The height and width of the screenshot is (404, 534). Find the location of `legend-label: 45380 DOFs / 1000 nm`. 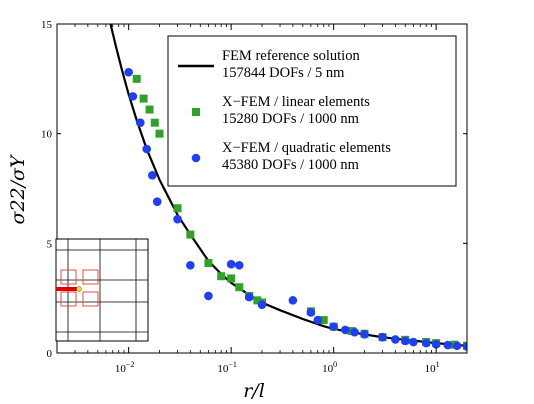

legend-label: 45380 DOFs / 1000 nm is located at coordinates (291, 165).